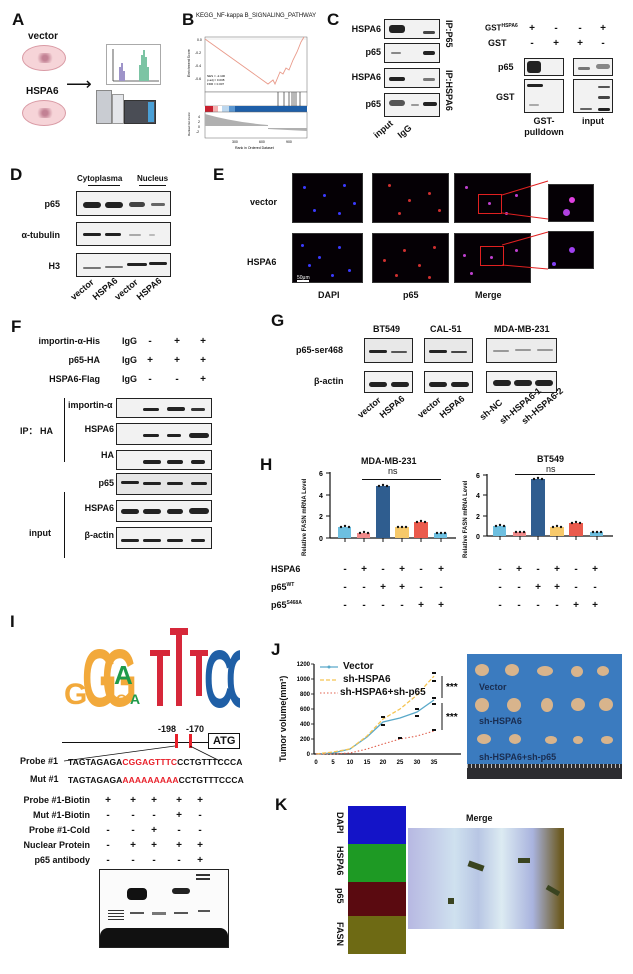  What do you see at coordinates (289, 142) in the screenshot?
I see `svg-text: 900` at bounding box center [289, 142].